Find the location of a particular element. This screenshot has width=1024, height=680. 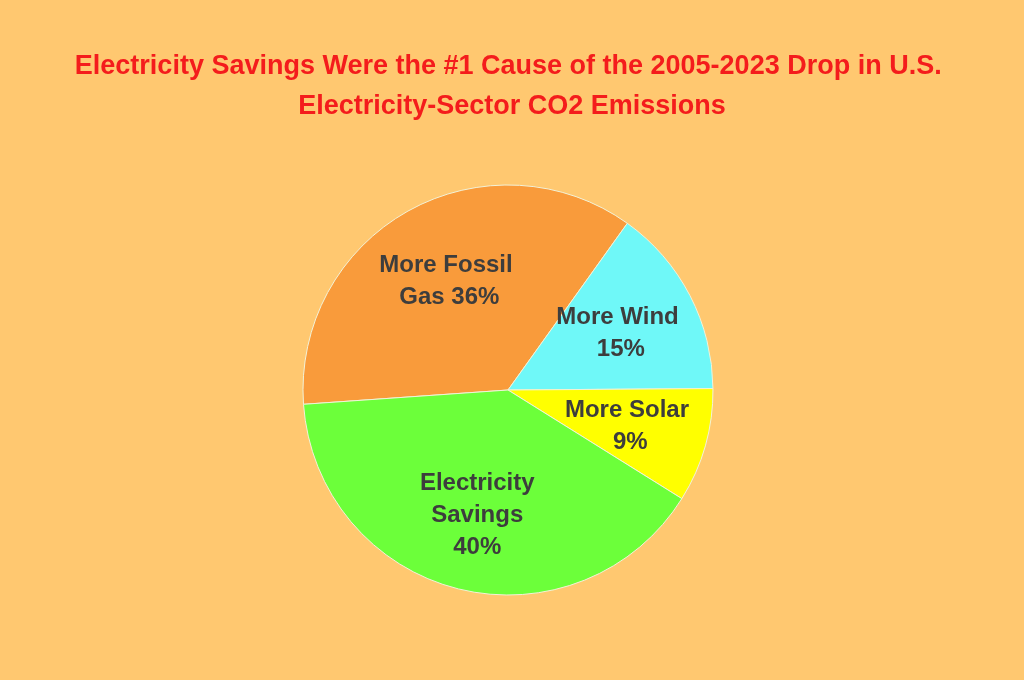

data-label: 15% is located at coordinates (620, 348).